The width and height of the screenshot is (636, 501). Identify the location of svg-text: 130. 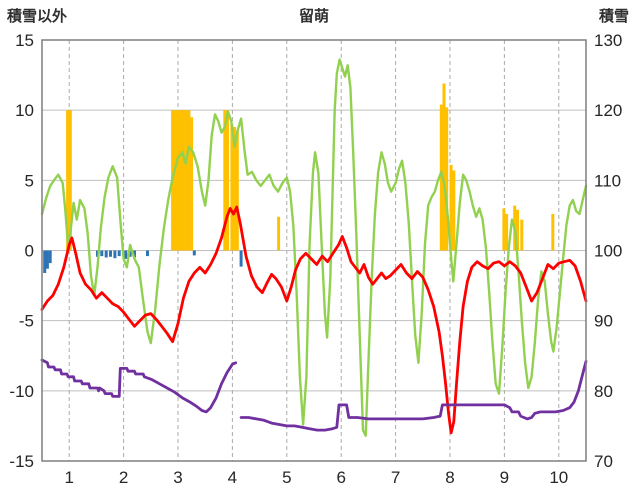
(608, 40).